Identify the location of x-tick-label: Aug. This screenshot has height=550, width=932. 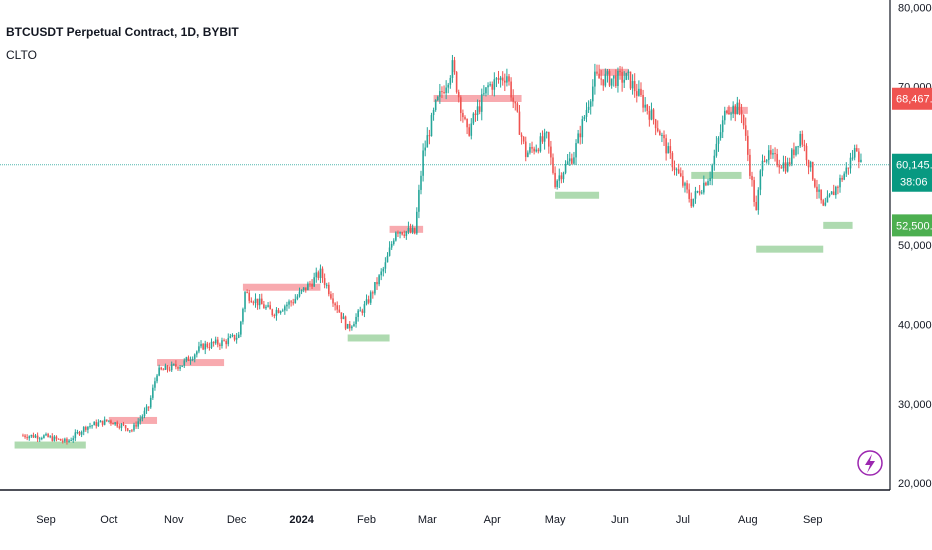
(748, 520).